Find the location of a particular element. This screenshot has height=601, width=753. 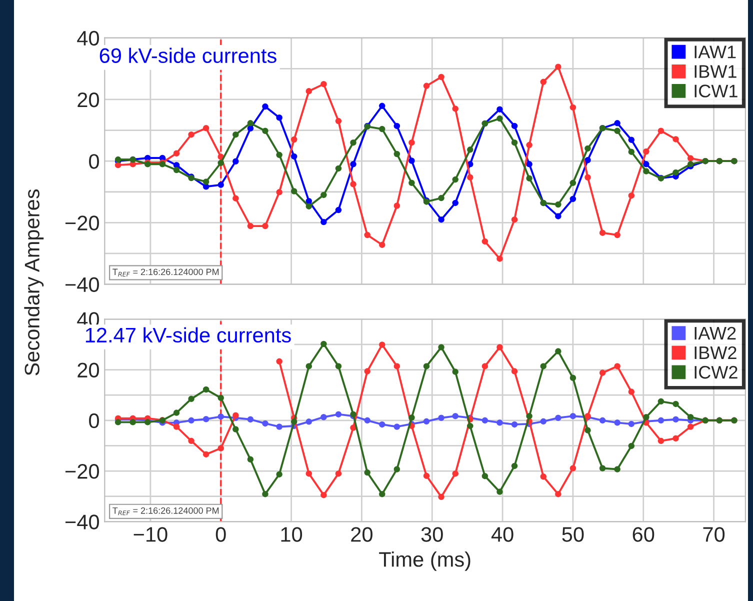

legend-label: ICW1 is located at coordinates (716, 91).